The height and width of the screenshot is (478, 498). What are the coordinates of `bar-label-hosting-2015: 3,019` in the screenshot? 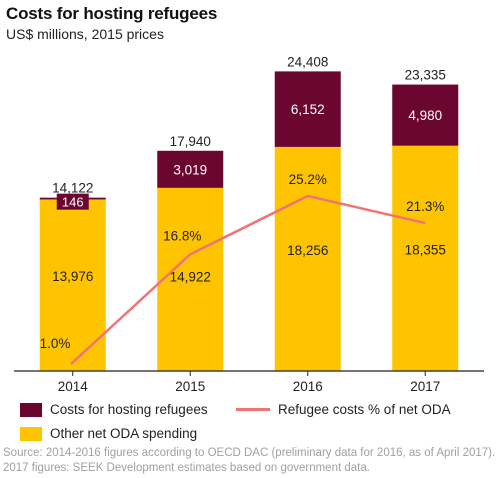 It's located at (190, 169).